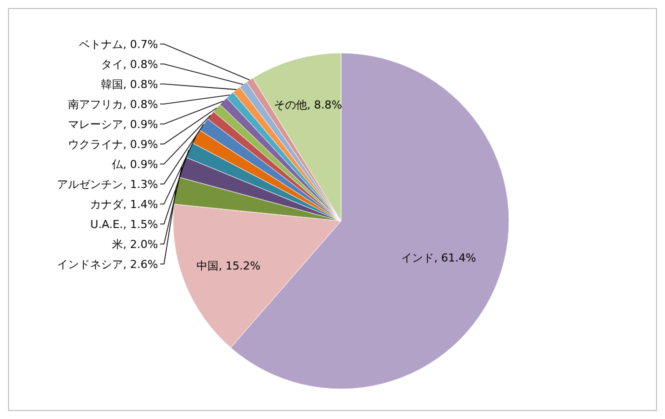 The width and height of the screenshot is (665, 419). Describe the element at coordinates (113, 124) in the screenshot. I see `slice-label: マレーシア, 0.9%` at that location.